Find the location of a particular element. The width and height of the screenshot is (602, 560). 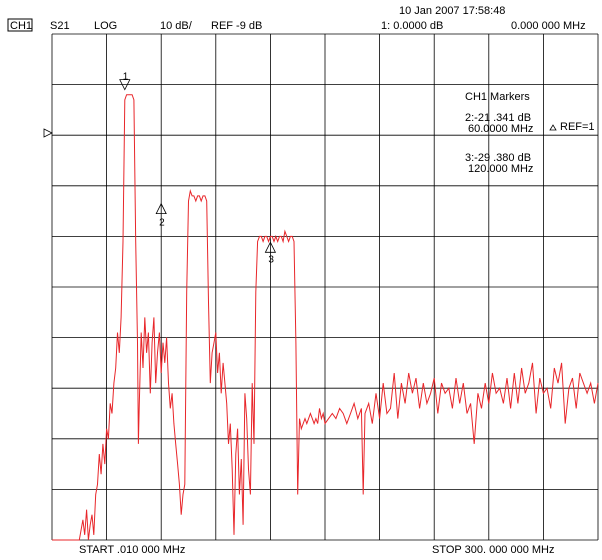

marker-2-triangle-icon is located at coordinates (161, 208).